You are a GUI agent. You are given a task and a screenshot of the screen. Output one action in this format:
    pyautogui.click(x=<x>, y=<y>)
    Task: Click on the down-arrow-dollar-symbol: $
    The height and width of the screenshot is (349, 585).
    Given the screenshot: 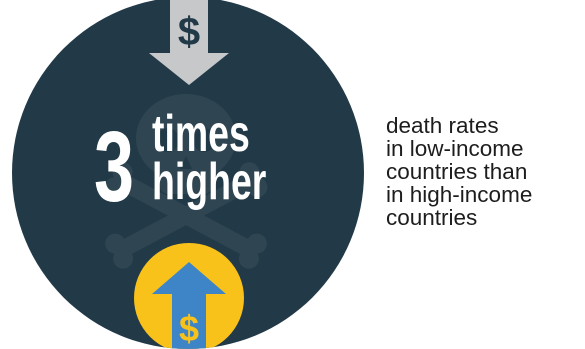 What is the action you would take?
    pyautogui.click(x=189, y=32)
    